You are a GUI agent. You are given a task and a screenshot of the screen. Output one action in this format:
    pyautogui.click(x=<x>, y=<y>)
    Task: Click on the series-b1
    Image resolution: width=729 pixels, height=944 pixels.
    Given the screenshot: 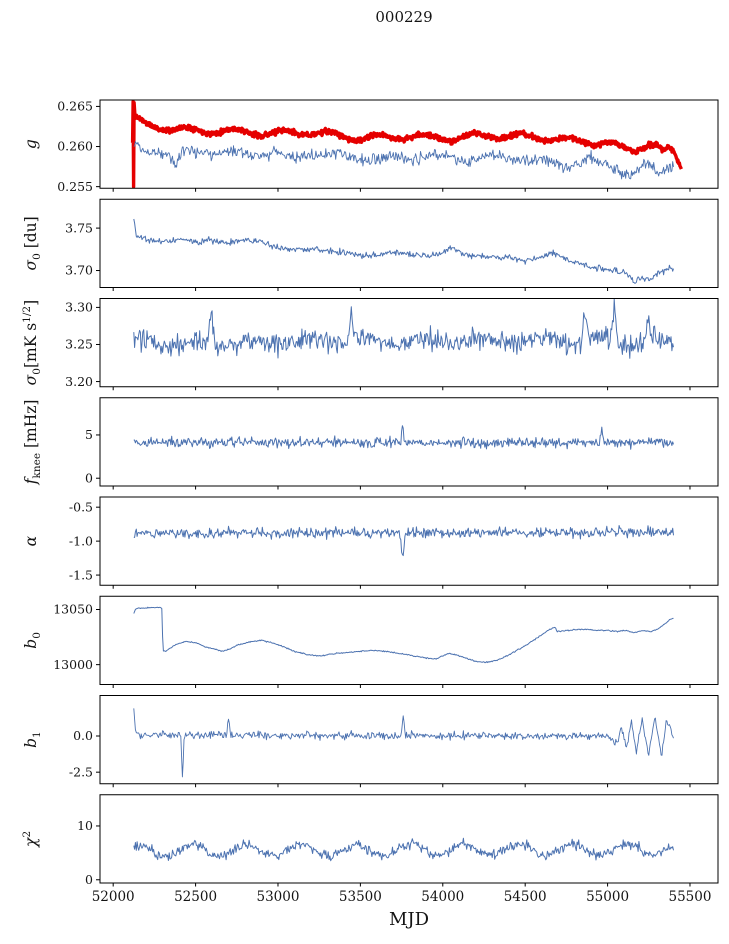 What is the action you would take?
    pyautogui.click(x=403, y=743)
    